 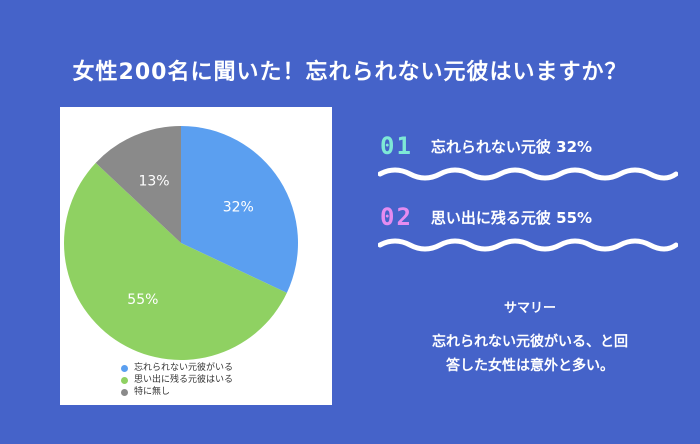 What do you see at coordinates (530, 354) in the screenshot?
I see `summary-text: 忘れられない元彼がいる、と回 答した女性は意外と多い。` at bounding box center [530, 354].